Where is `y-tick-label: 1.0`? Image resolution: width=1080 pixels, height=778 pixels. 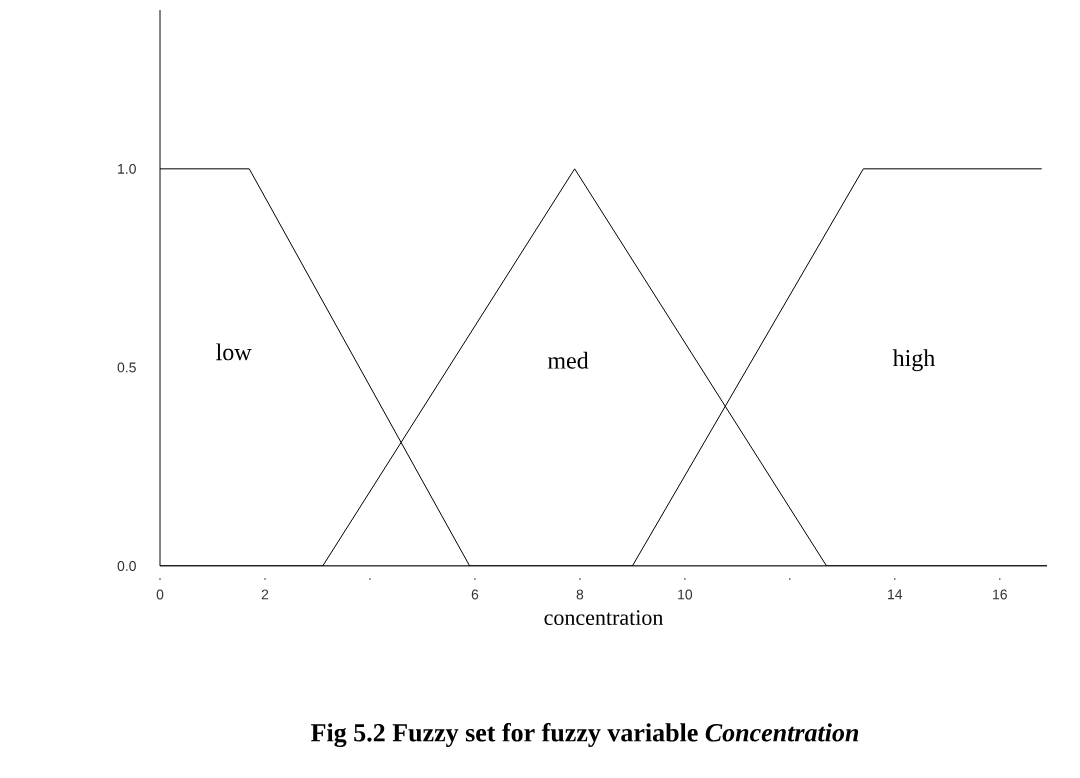 y-tick-label: 1.0 is located at coordinates (127, 168).